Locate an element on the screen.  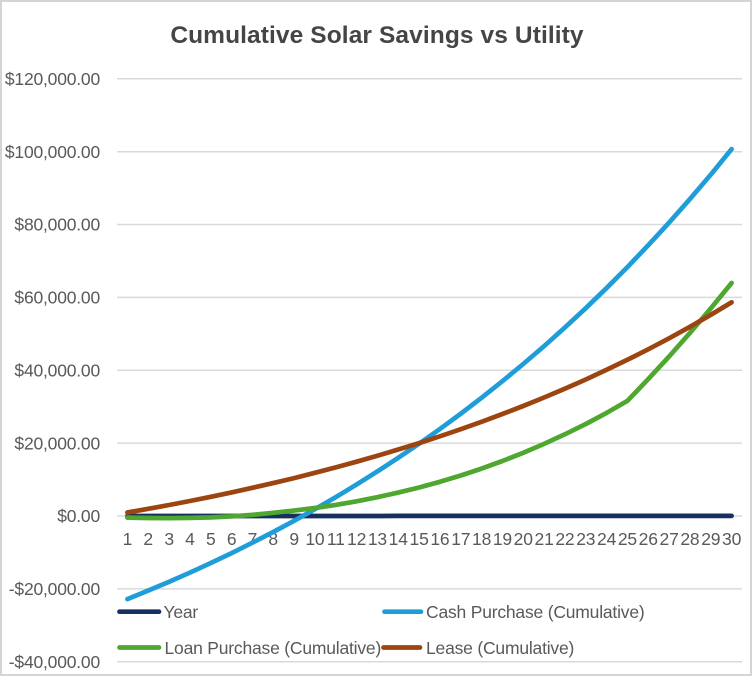
svg-text: 7 is located at coordinates (253, 539).